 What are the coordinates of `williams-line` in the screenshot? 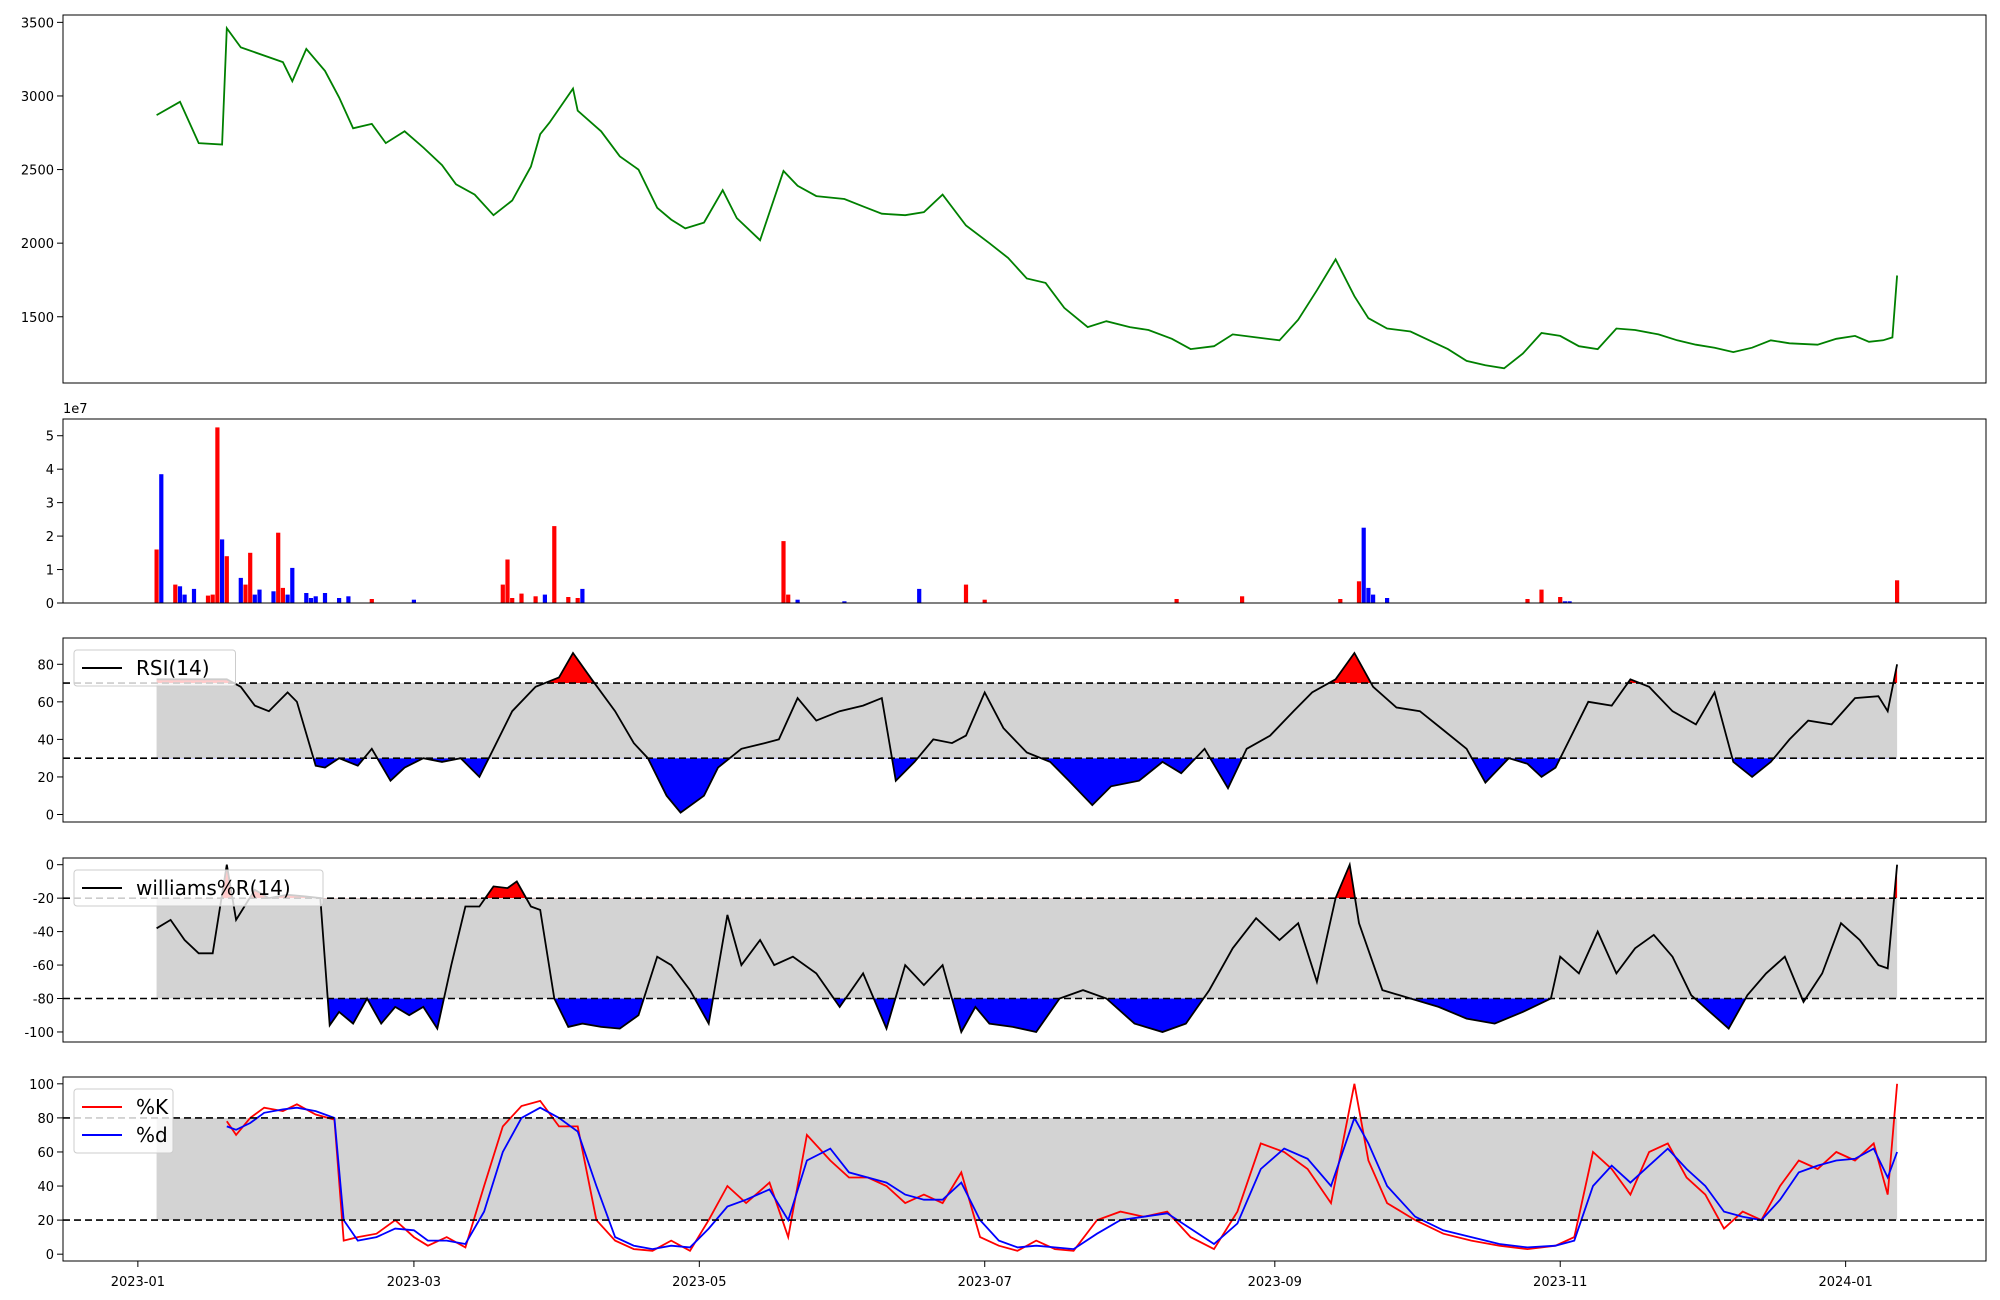 It's located at (1027, 948).